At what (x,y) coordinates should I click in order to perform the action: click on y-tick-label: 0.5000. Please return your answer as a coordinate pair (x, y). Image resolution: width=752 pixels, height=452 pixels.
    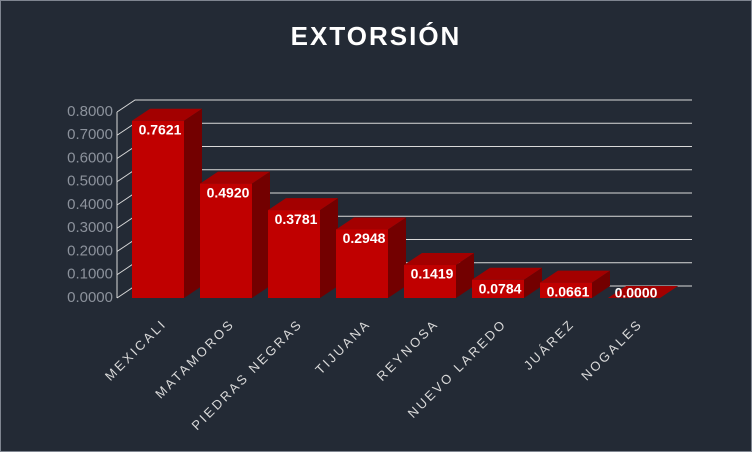
    Looking at the image, I should click on (90, 181).